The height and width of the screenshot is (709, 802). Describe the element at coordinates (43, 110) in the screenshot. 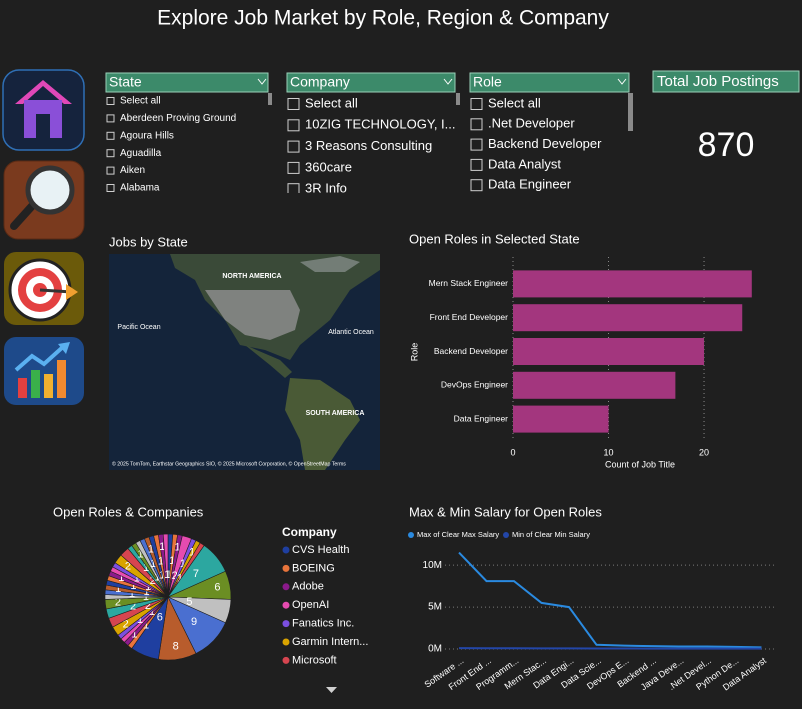

I see `nav-home` at that location.